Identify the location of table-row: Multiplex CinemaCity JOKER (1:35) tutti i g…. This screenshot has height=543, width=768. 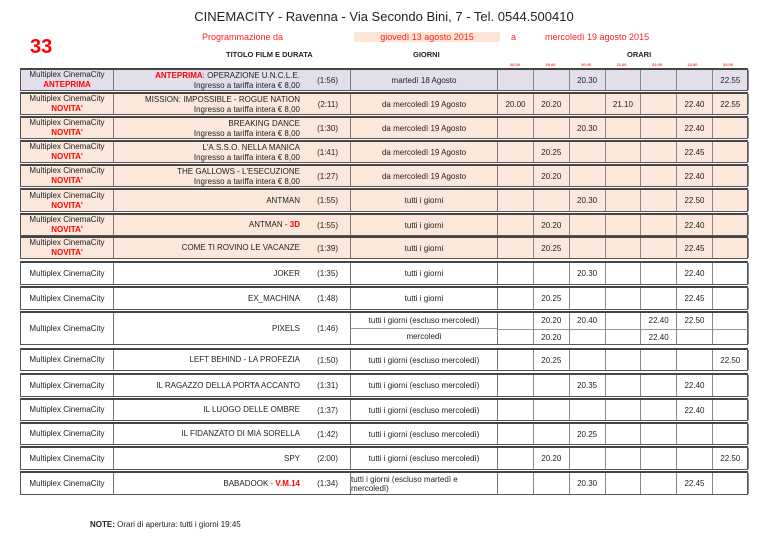
(384, 273).